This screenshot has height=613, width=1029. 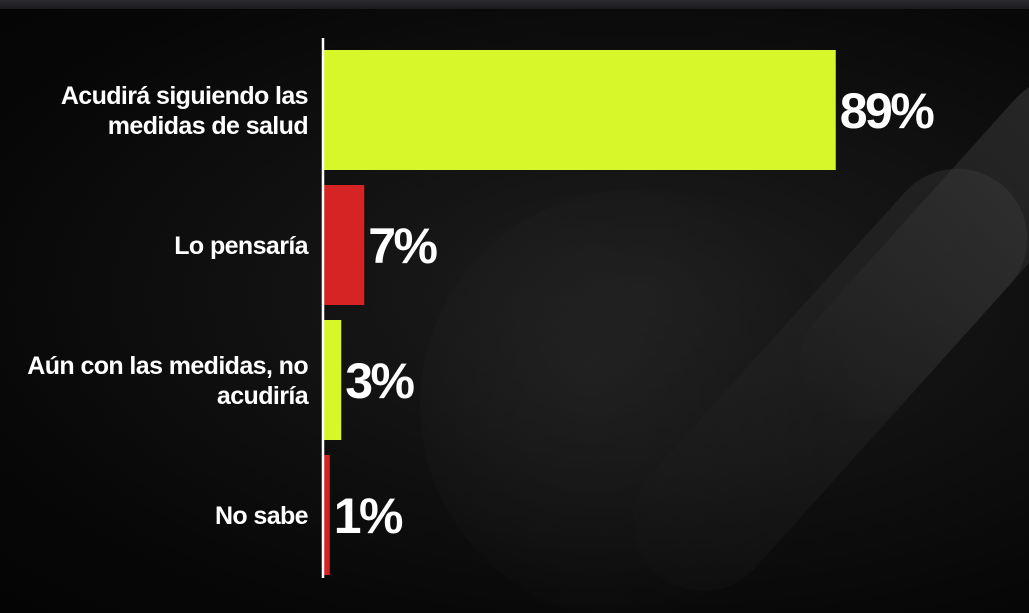 I want to click on category-label-line: acudiría, so click(x=263, y=396).